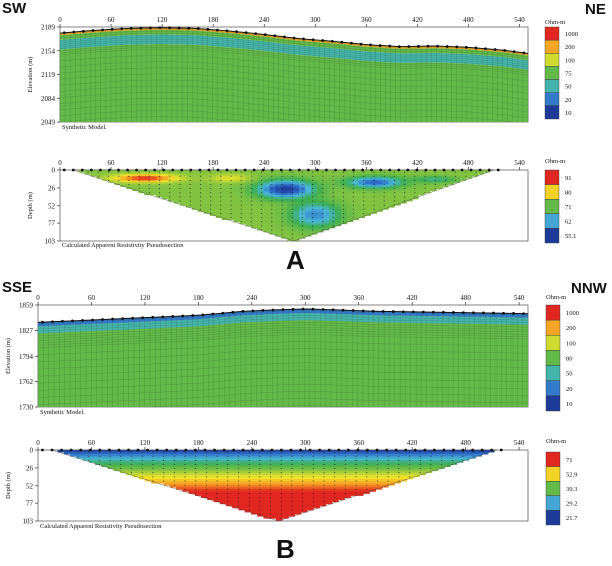 The height and width of the screenshot is (566, 612). What do you see at coordinates (283, 362) in the screenshot?
I see `mesh-line` at bounding box center [283, 362].